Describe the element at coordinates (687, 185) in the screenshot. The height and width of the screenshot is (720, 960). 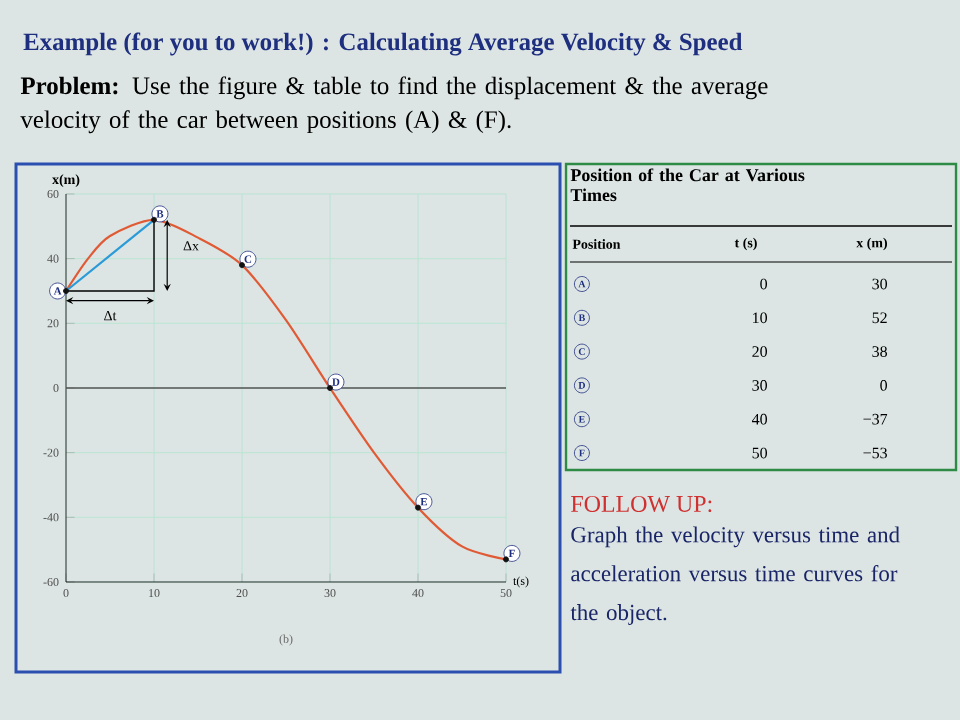
I see `text: Position of the Car at Various Times` at that location.